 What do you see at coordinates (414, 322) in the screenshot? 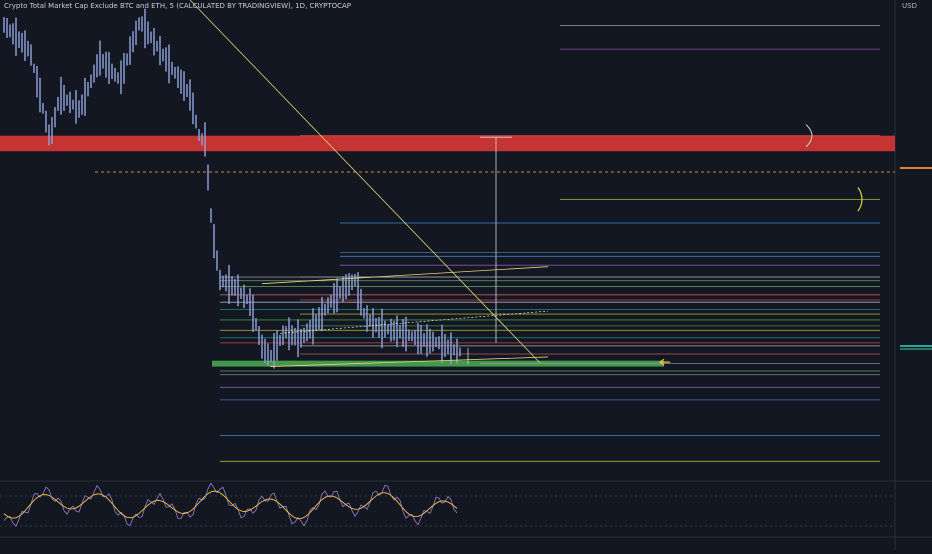
I see `dotted-trend` at bounding box center [414, 322].